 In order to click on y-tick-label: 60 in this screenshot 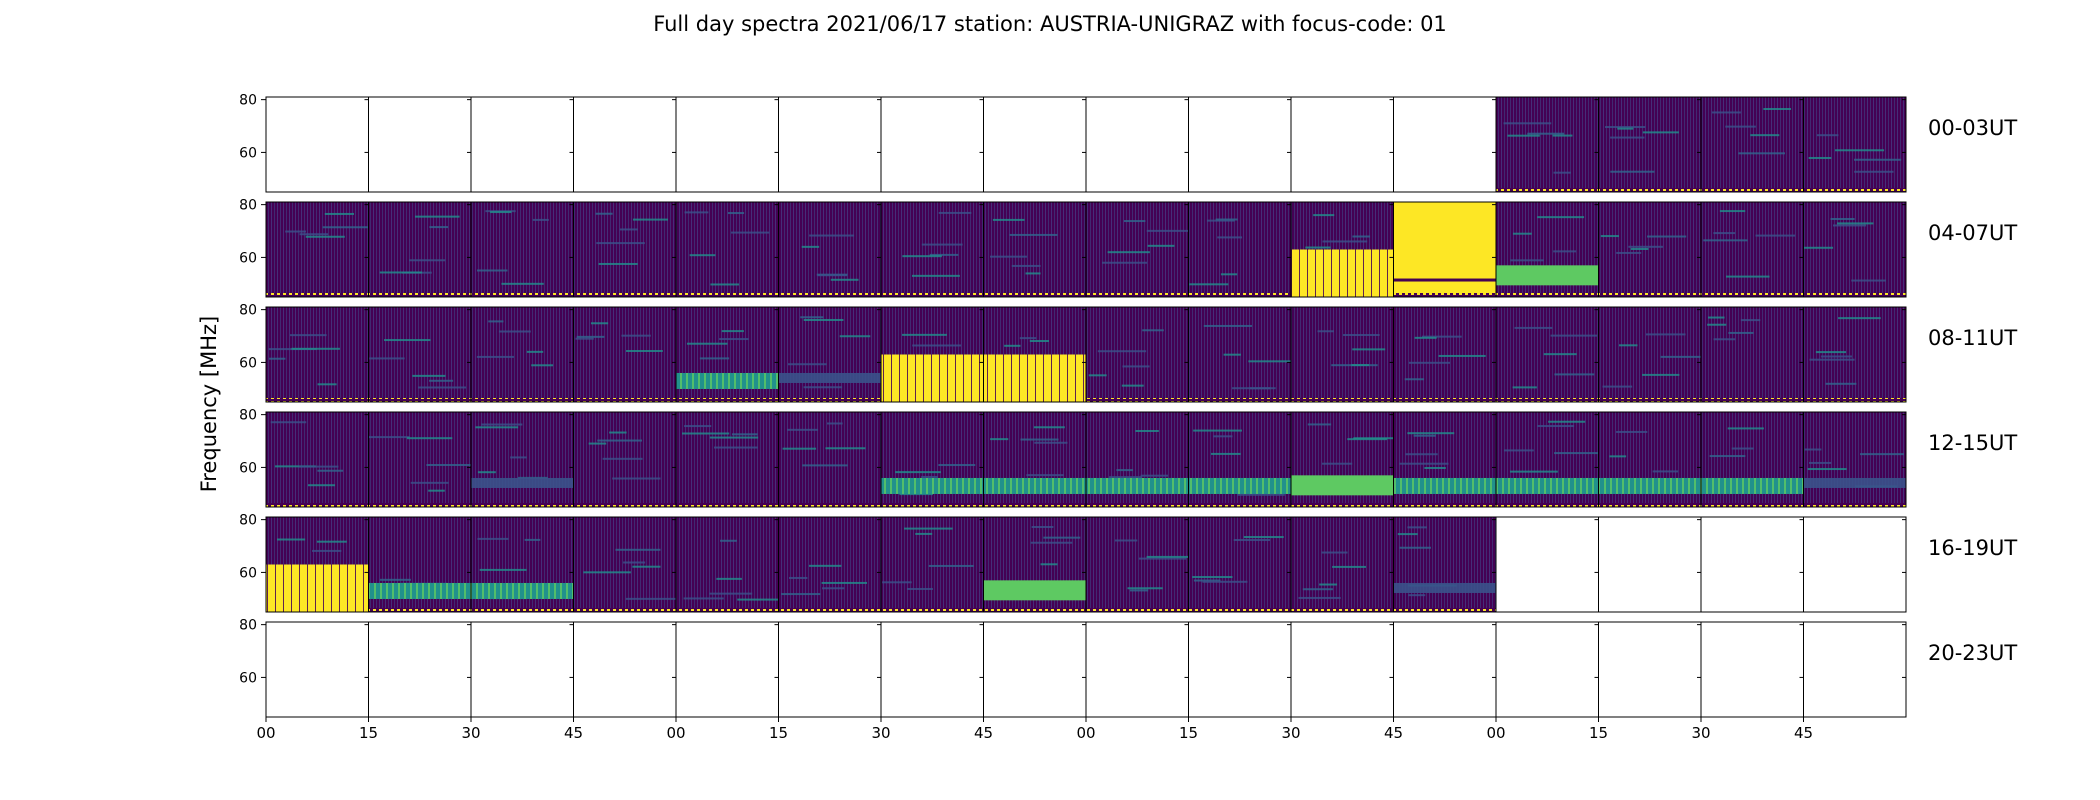, I will do `click(248, 573)`.